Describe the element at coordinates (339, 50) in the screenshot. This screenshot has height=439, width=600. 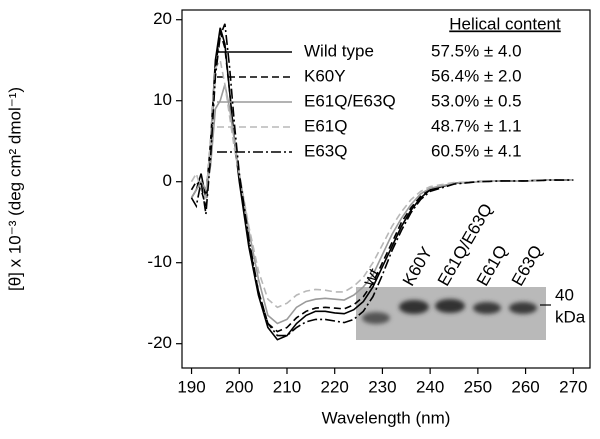
I see `legend-label: Wild type` at that location.